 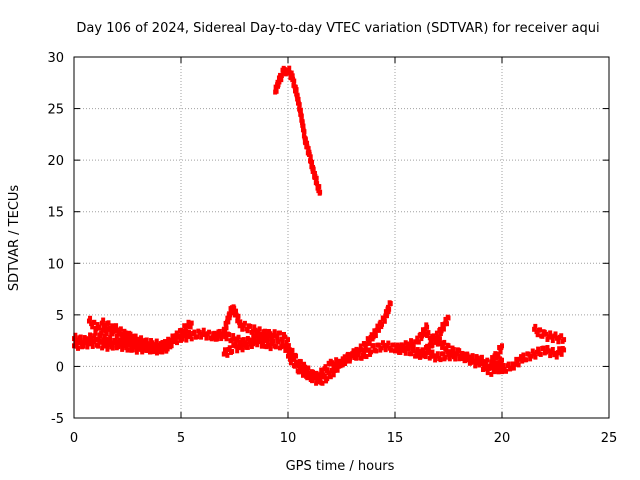 I want to click on y-tick-label: 30, so click(x=55, y=58).